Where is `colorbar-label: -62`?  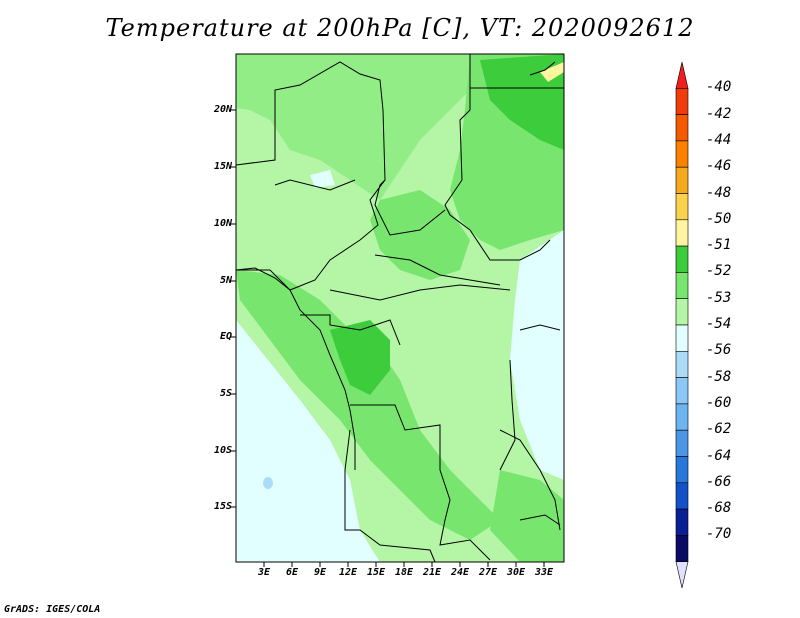 colorbar-label: -62 is located at coordinates (719, 429).